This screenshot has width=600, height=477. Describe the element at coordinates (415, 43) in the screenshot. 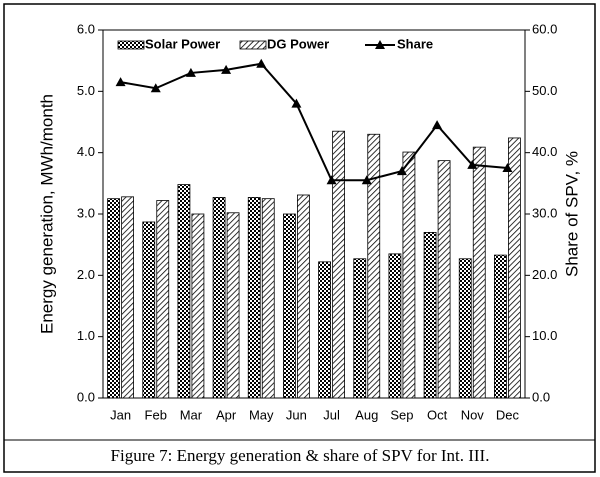

I see `legend-label: Share` at that location.